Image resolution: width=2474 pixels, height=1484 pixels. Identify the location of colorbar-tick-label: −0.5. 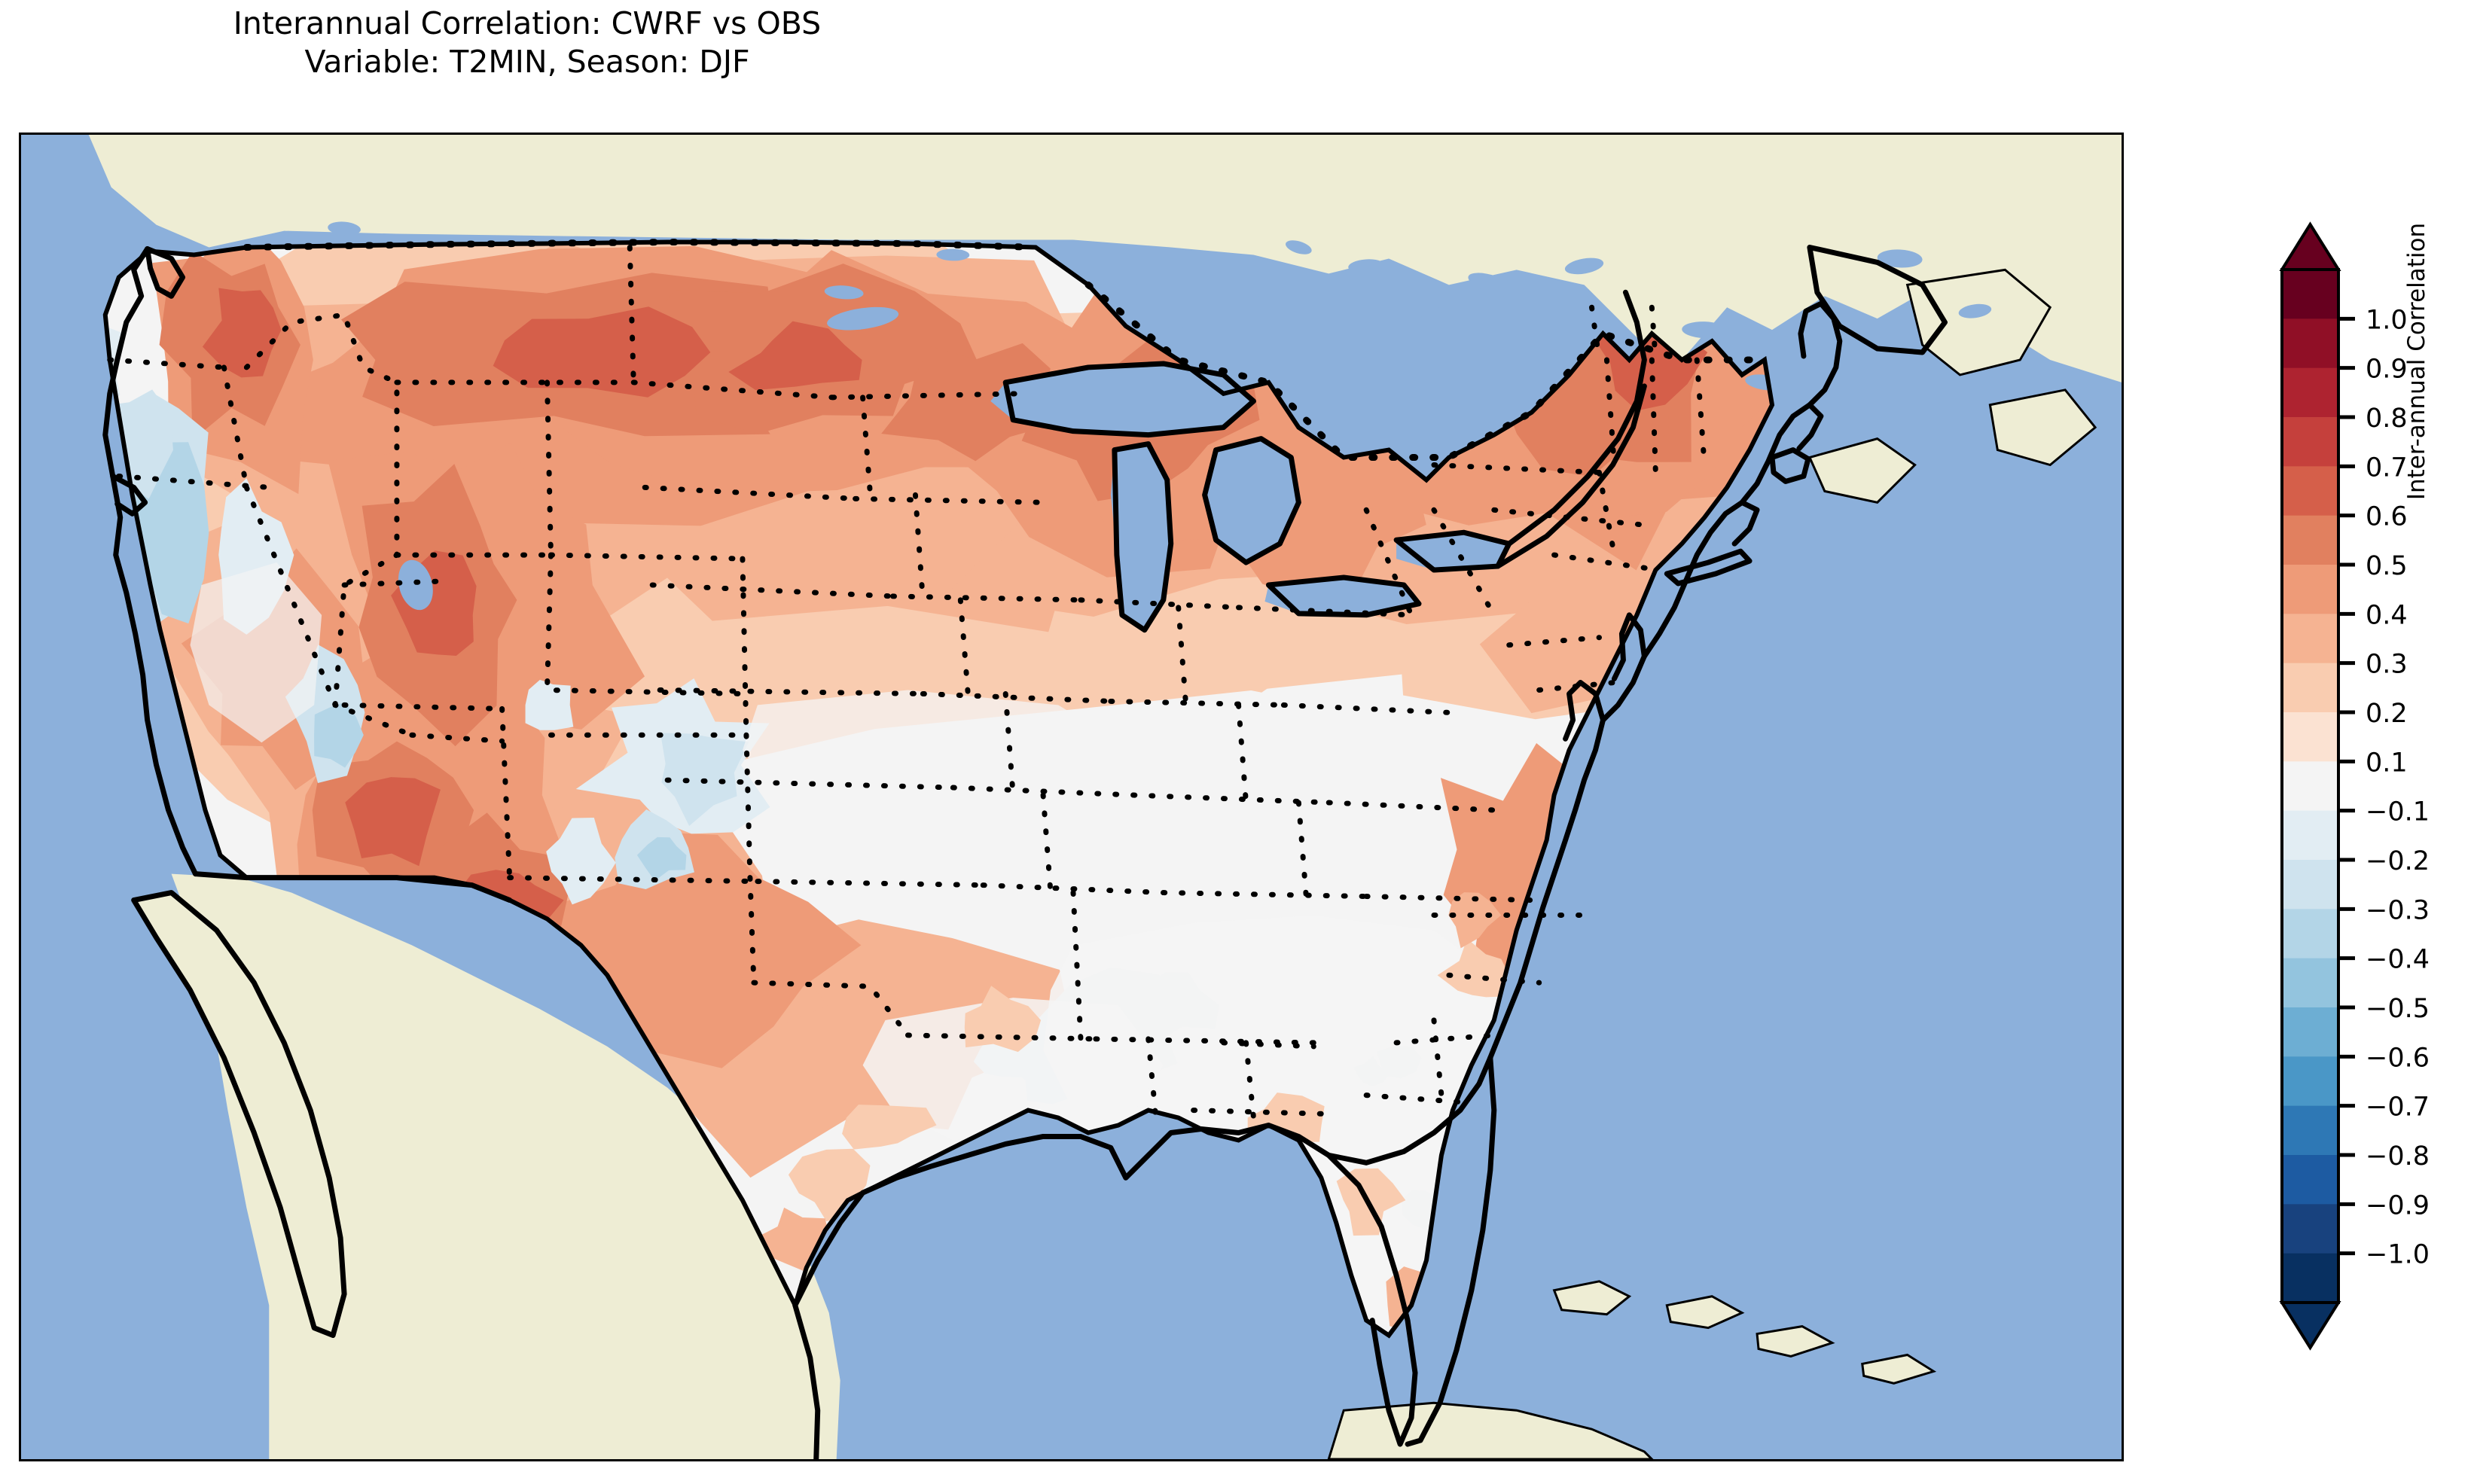
(2398, 1009).